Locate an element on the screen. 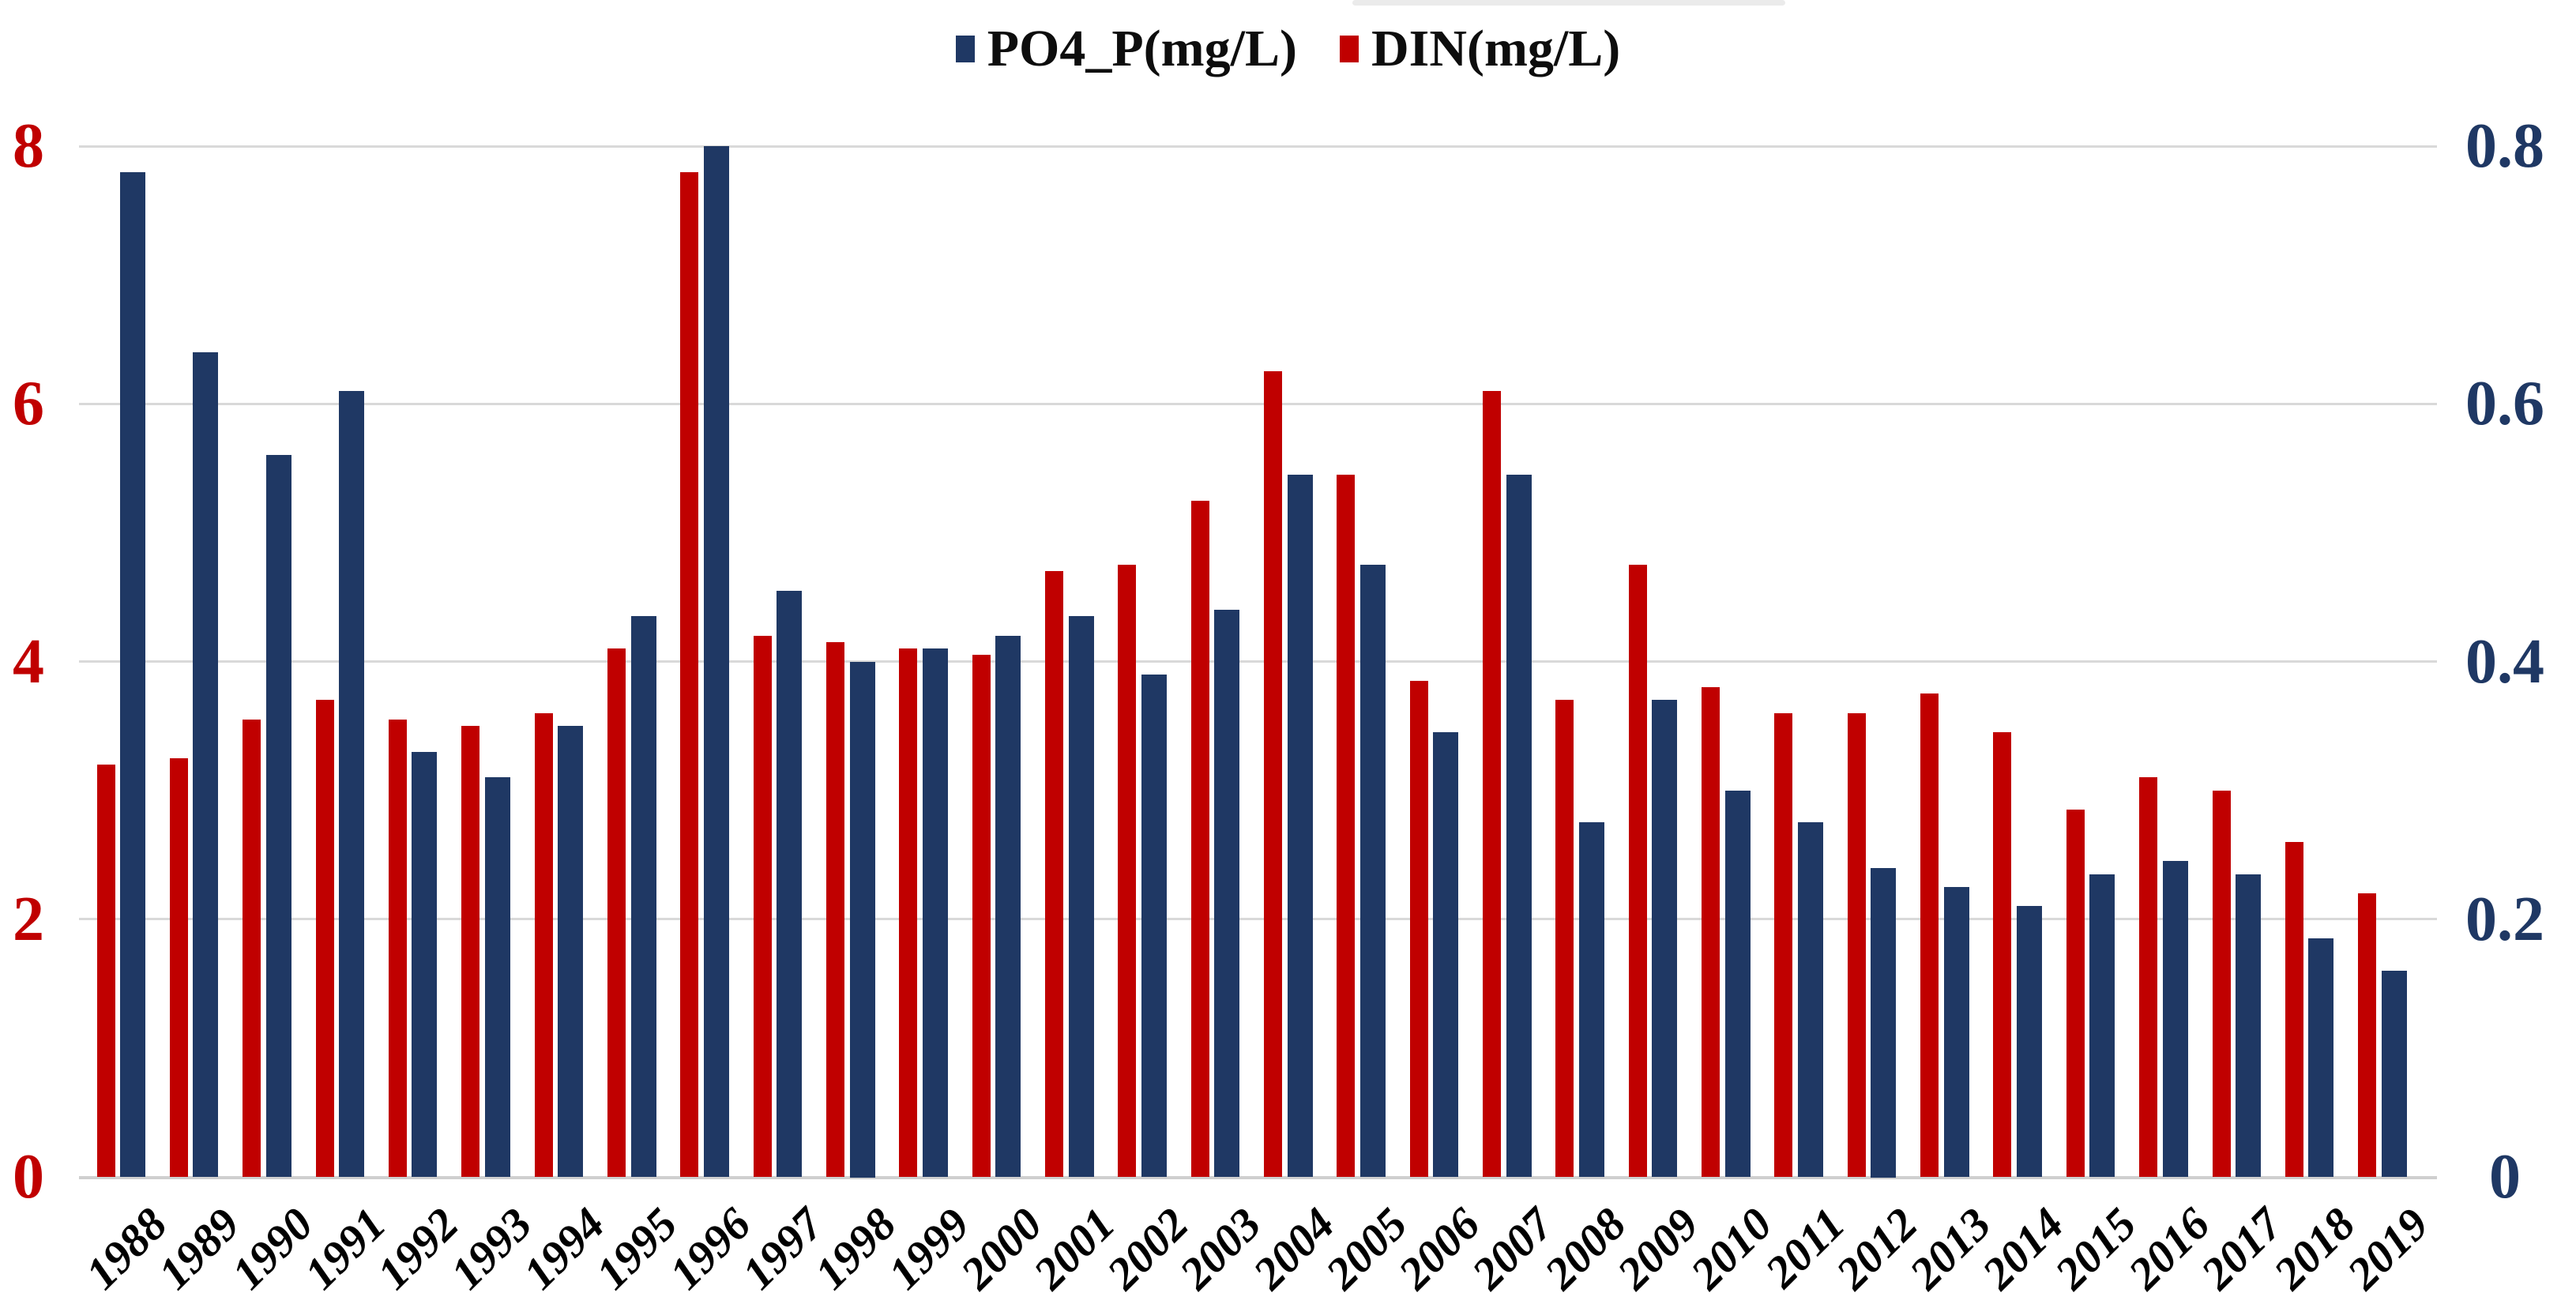 The height and width of the screenshot is (1308, 2576). bar-po4-2006 is located at coordinates (1446, 954).